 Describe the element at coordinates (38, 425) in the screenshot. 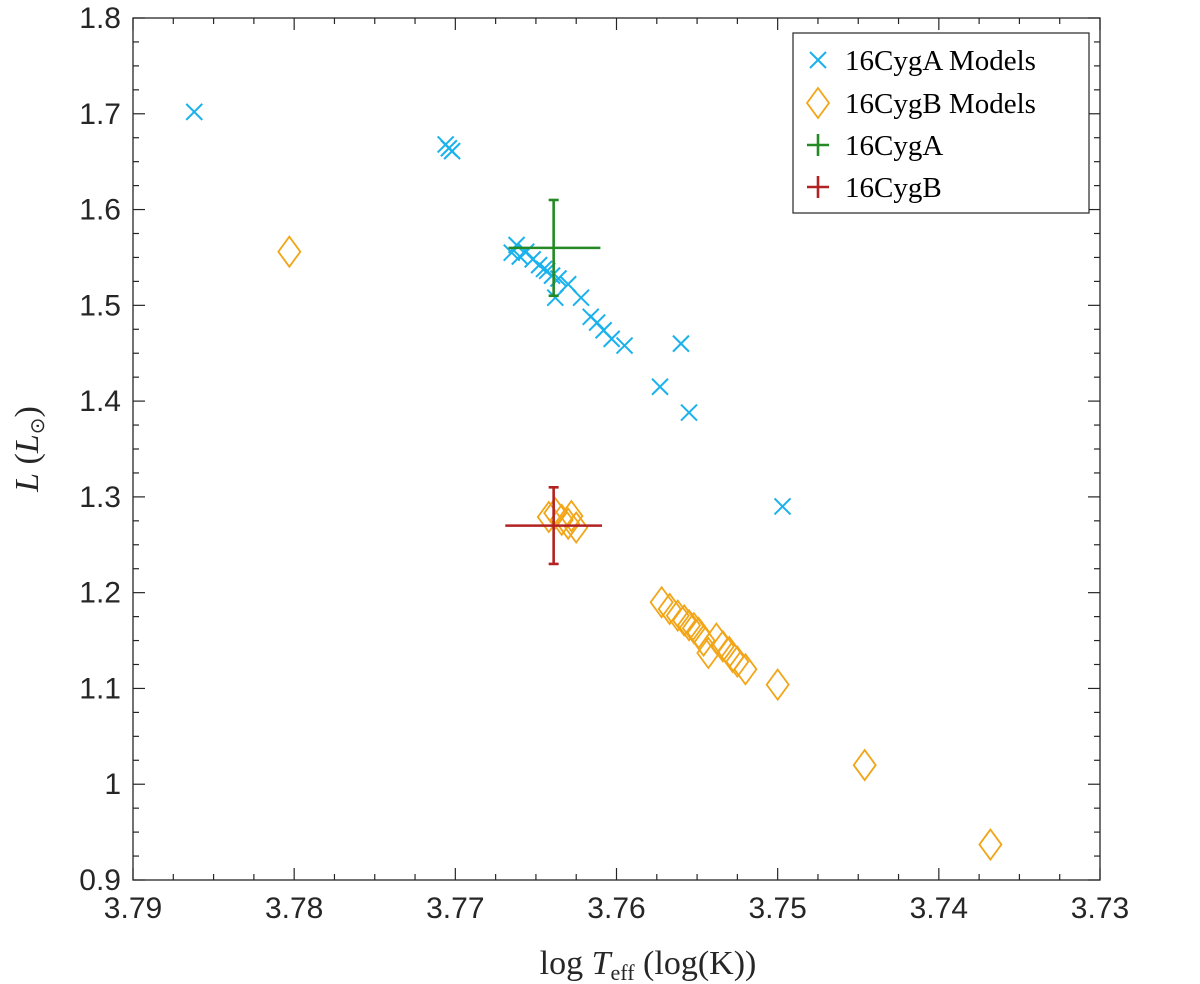

I see `y-axis-label-sub: ⊙` at that location.